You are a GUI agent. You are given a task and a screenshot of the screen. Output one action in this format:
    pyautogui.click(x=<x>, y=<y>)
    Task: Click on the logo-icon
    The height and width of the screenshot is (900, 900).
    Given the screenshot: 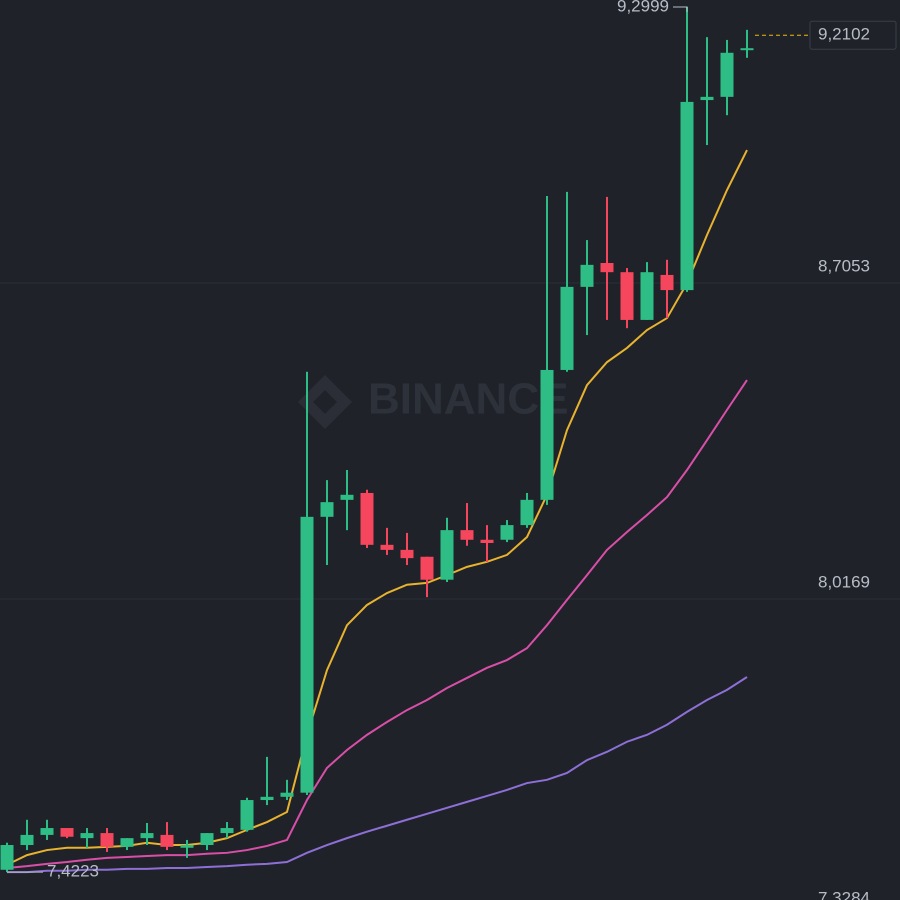 What is the action you would take?
    pyautogui.click(x=325, y=402)
    